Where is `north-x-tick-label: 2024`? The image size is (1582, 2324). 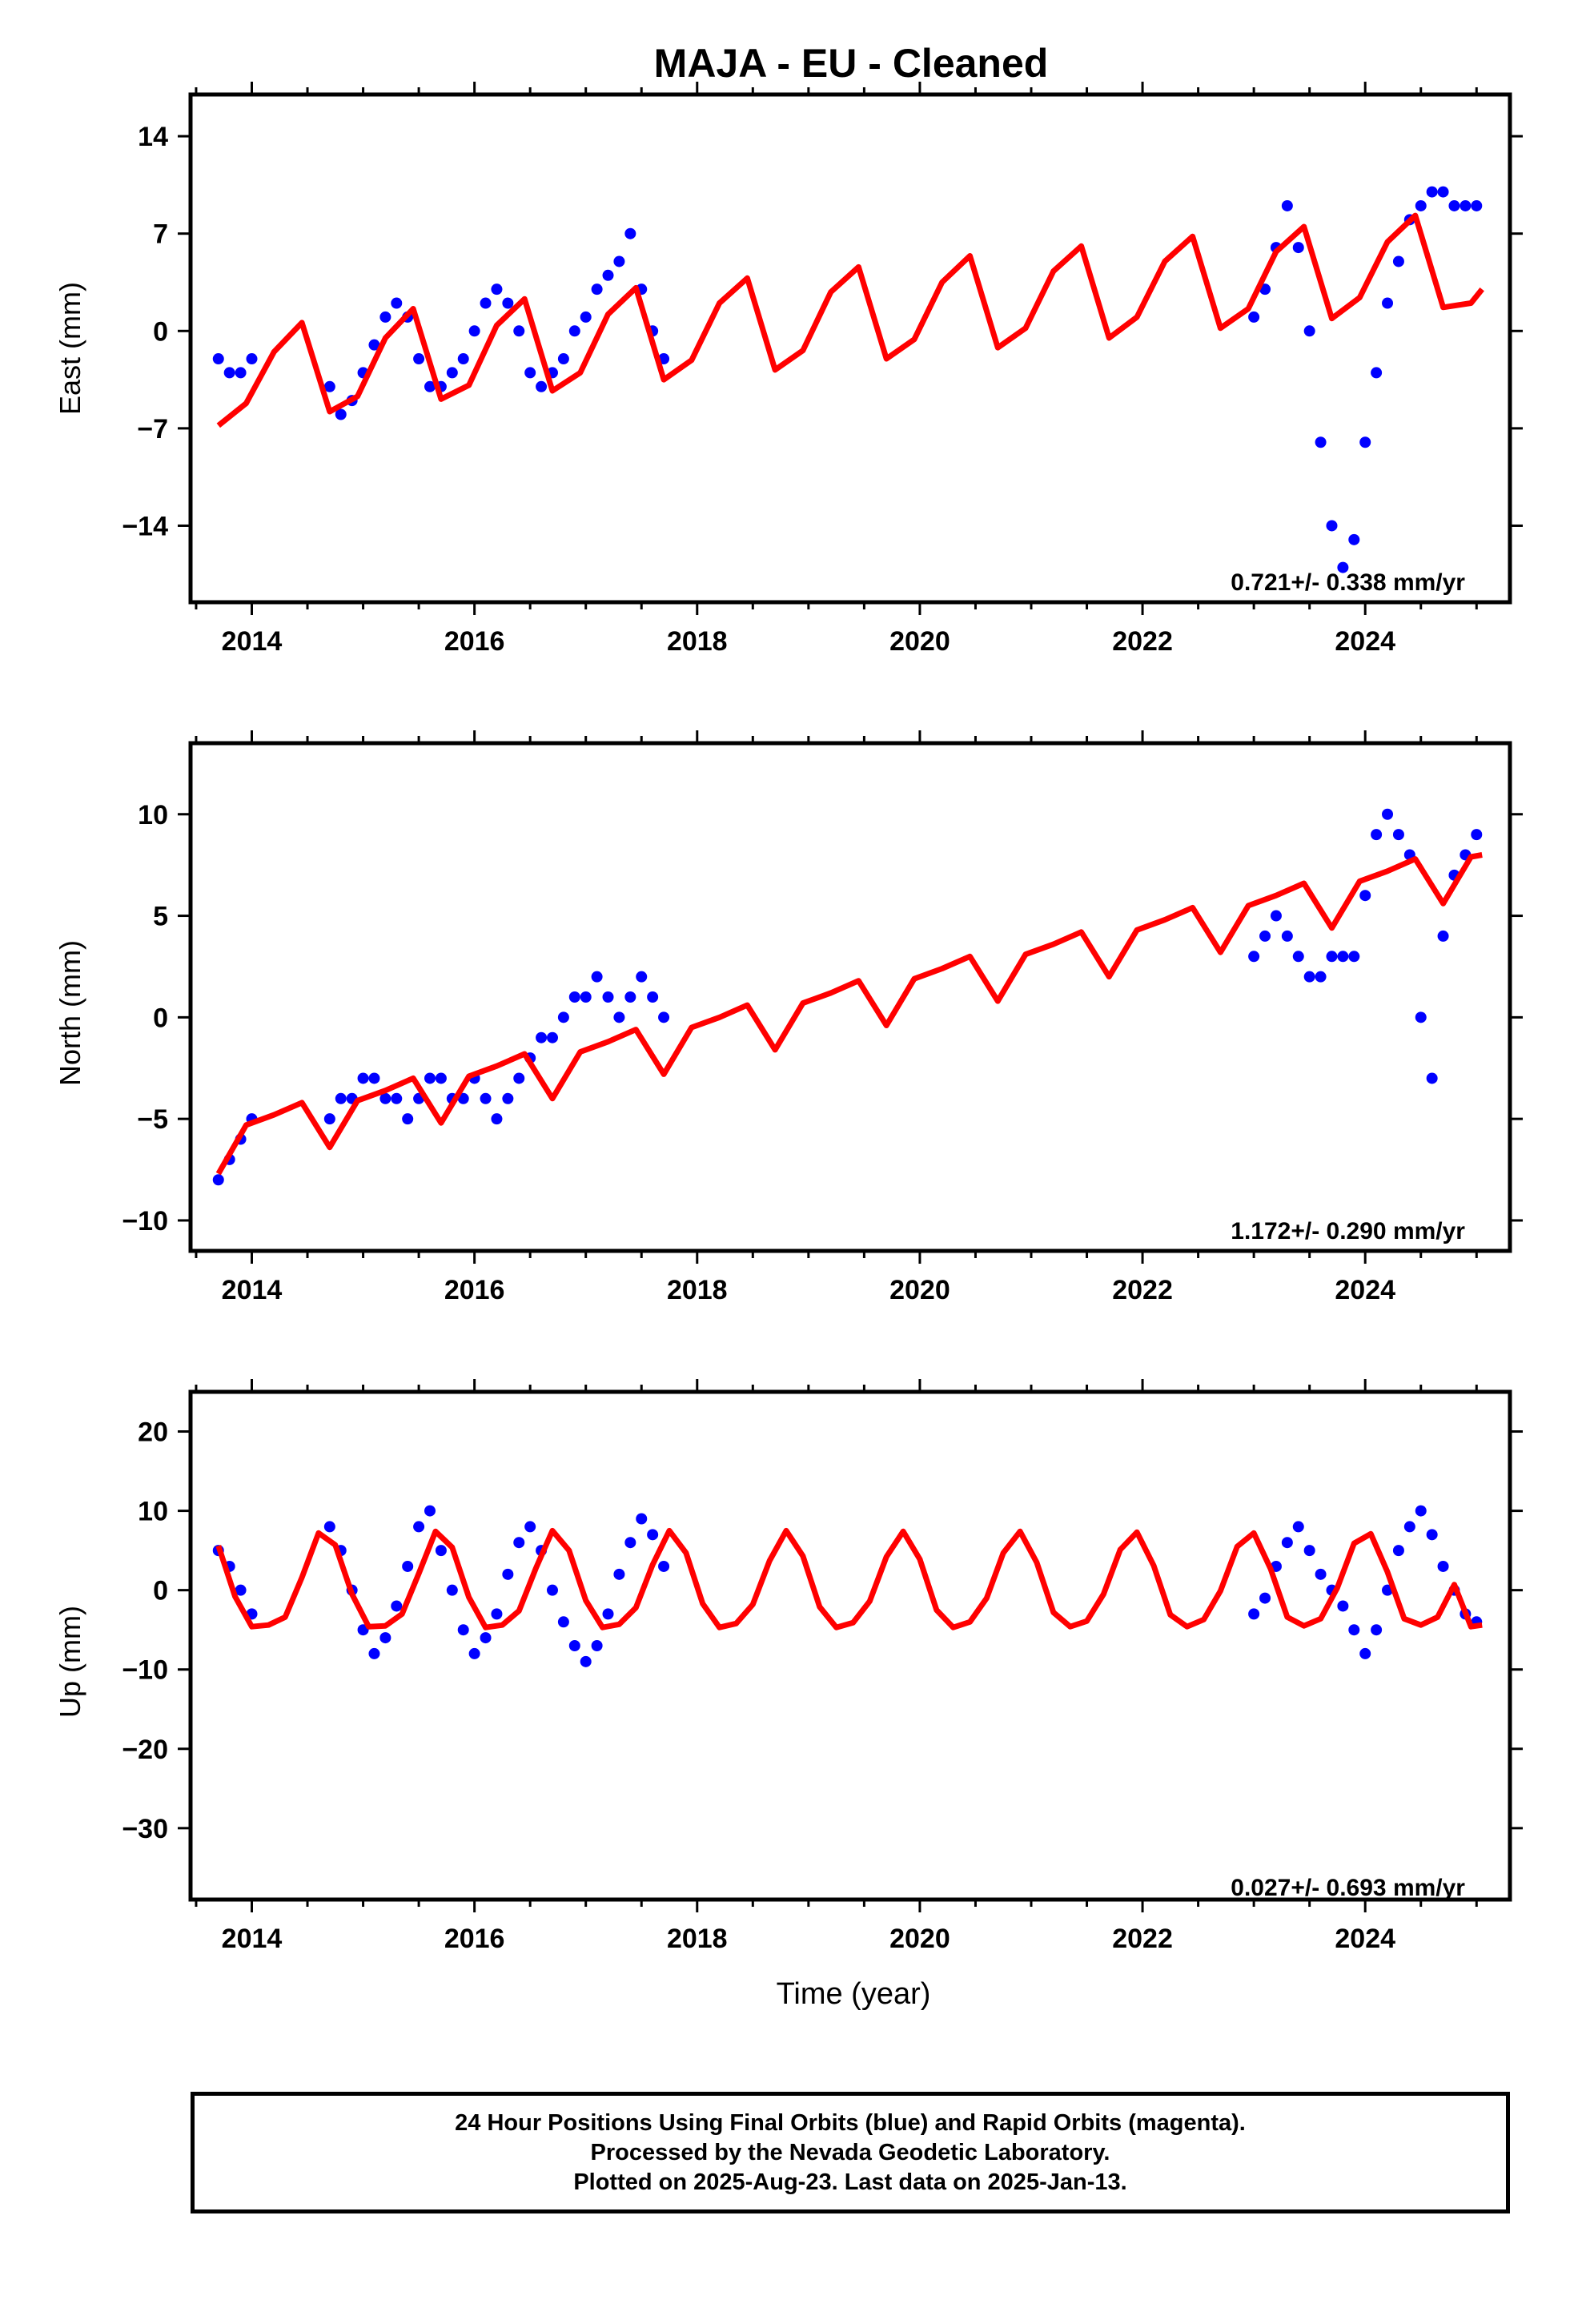 north-x-tick-label: 2024 is located at coordinates (1365, 1290).